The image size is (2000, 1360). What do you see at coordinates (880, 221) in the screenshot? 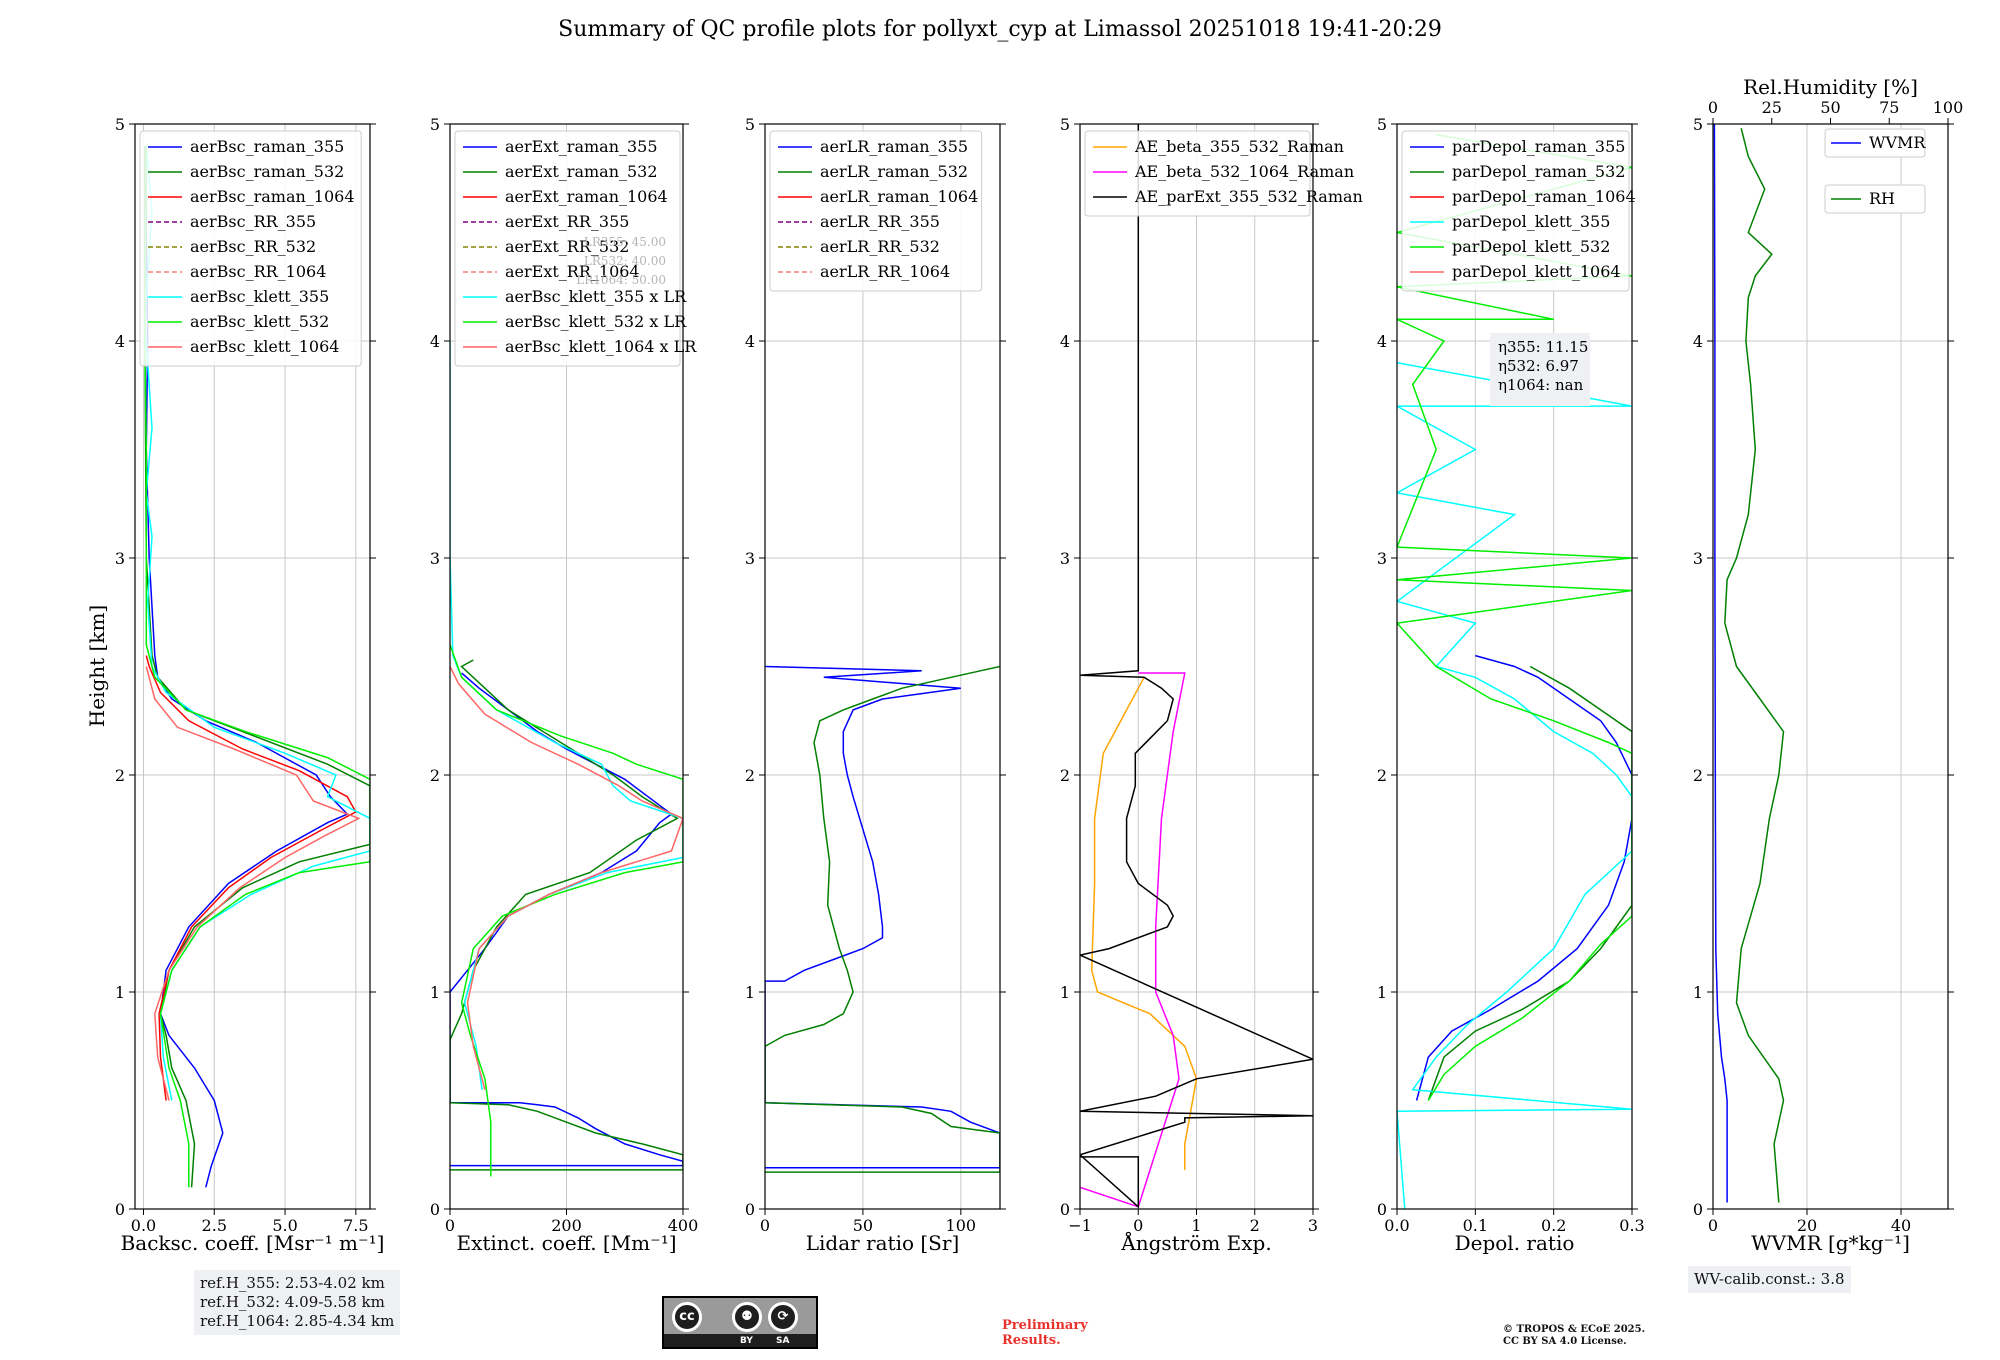
I see `legend-label-3: aerLR_RR_355` at bounding box center [880, 221].